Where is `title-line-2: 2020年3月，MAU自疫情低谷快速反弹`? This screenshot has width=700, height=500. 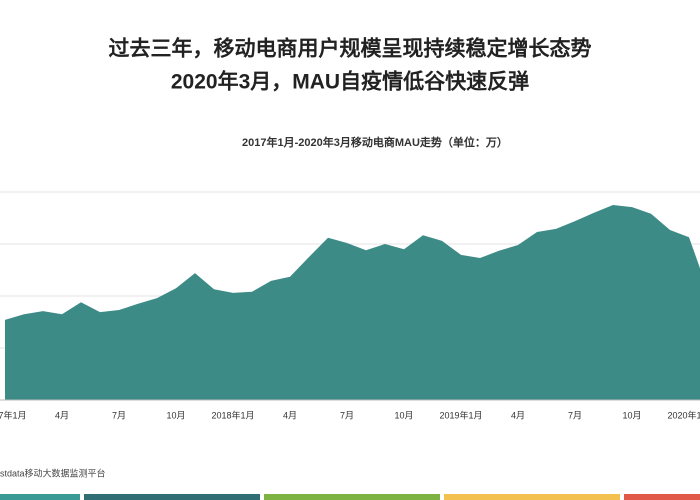
title-line-2: 2020年3月，MAU自疫情低谷快速反弹 is located at coordinates (350, 82).